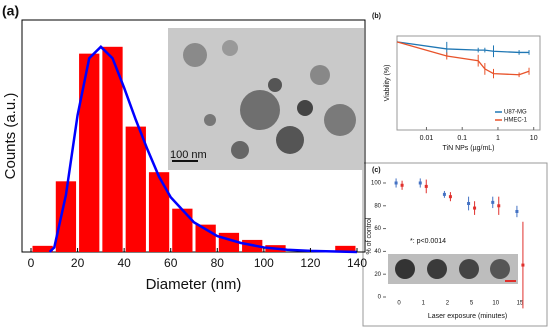 The image size is (550, 331). I want to click on x-tick-label: 60, so click(171, 263).